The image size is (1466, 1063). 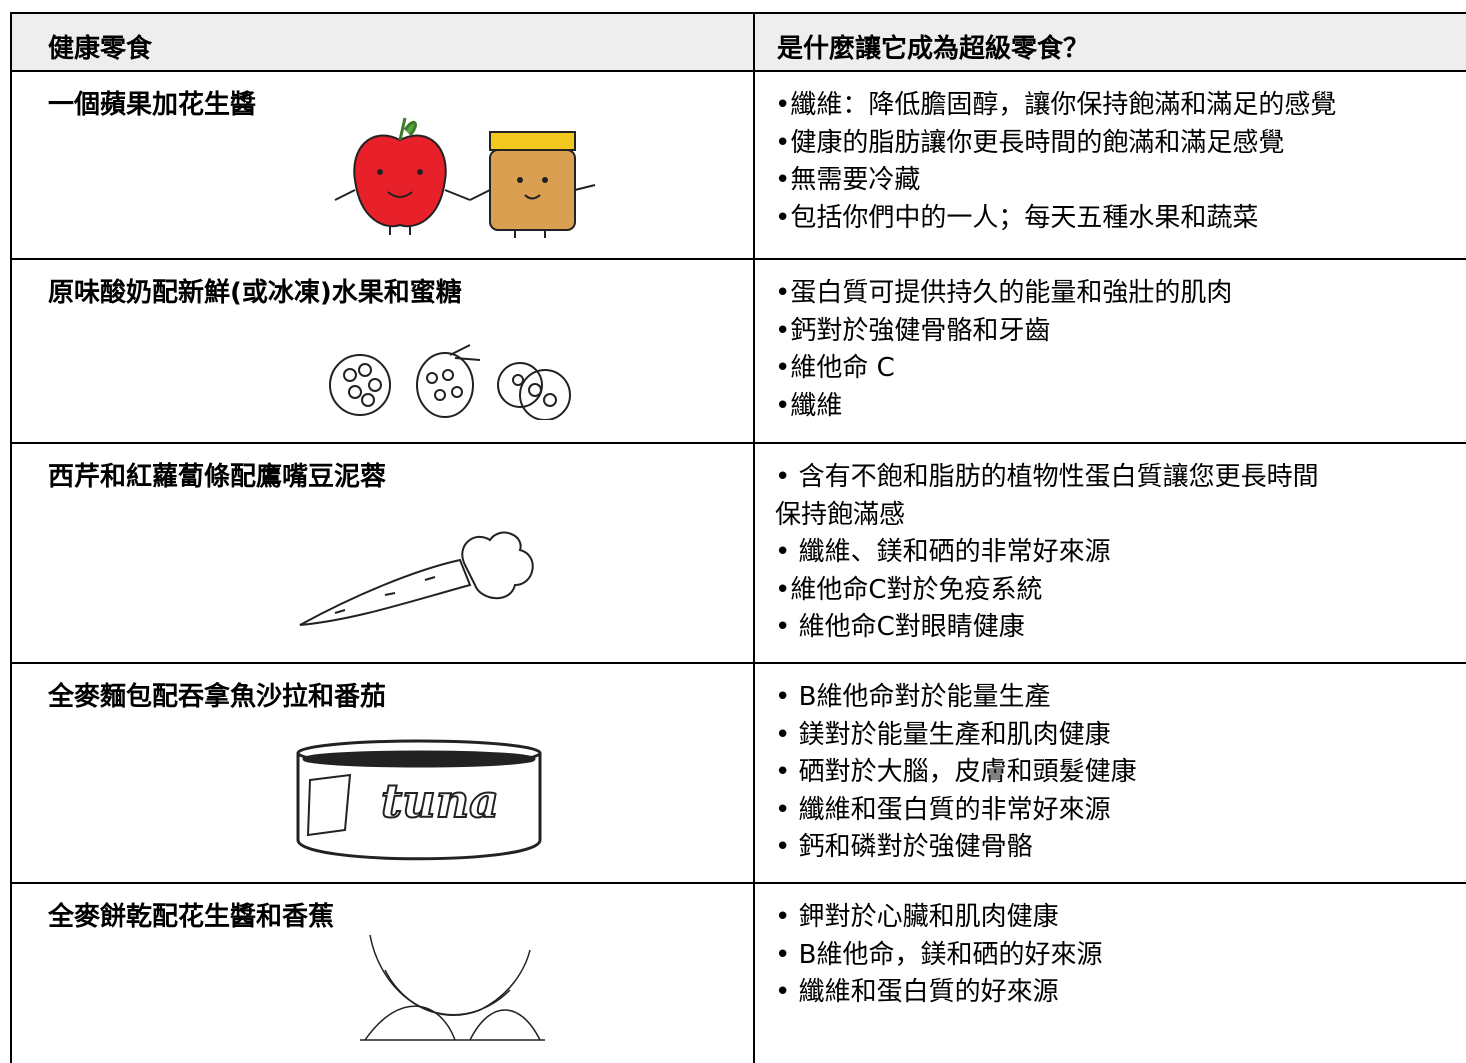 What do you see at coordinates (917, 917) in the screenshot?
I see `reason-line: • 鉀對於心臟和肌肉健康` at bounding box center [917, 917].